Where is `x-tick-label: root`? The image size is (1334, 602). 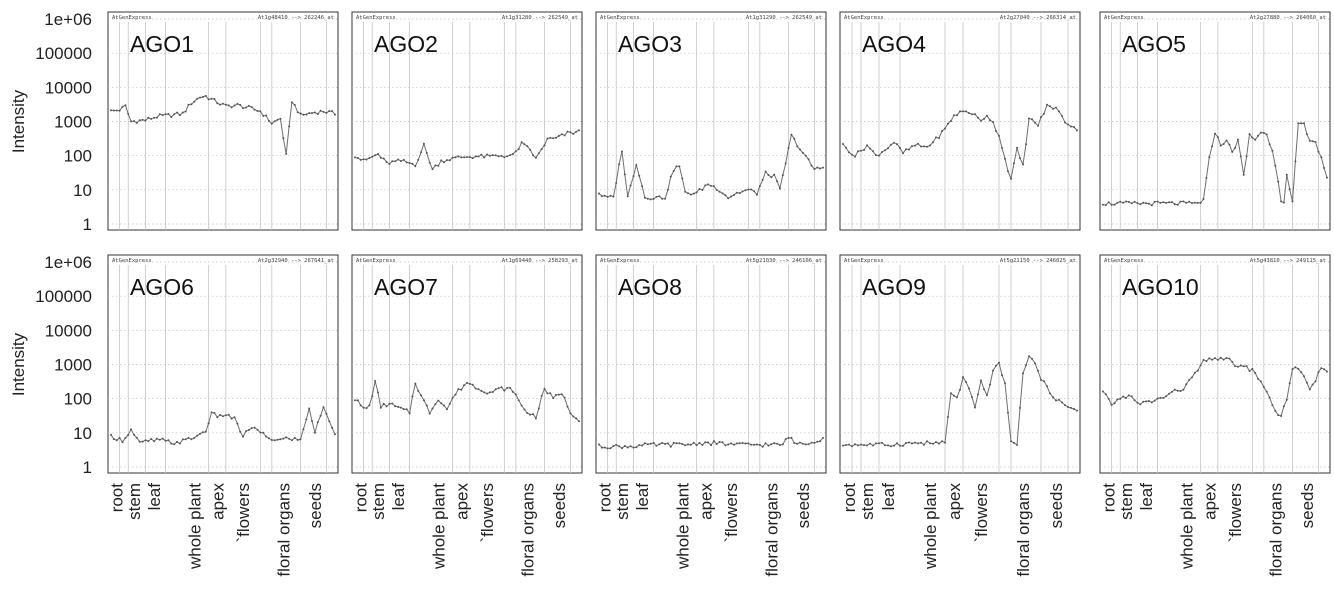
x-tick-label: root is located at coordinates (361, 498).